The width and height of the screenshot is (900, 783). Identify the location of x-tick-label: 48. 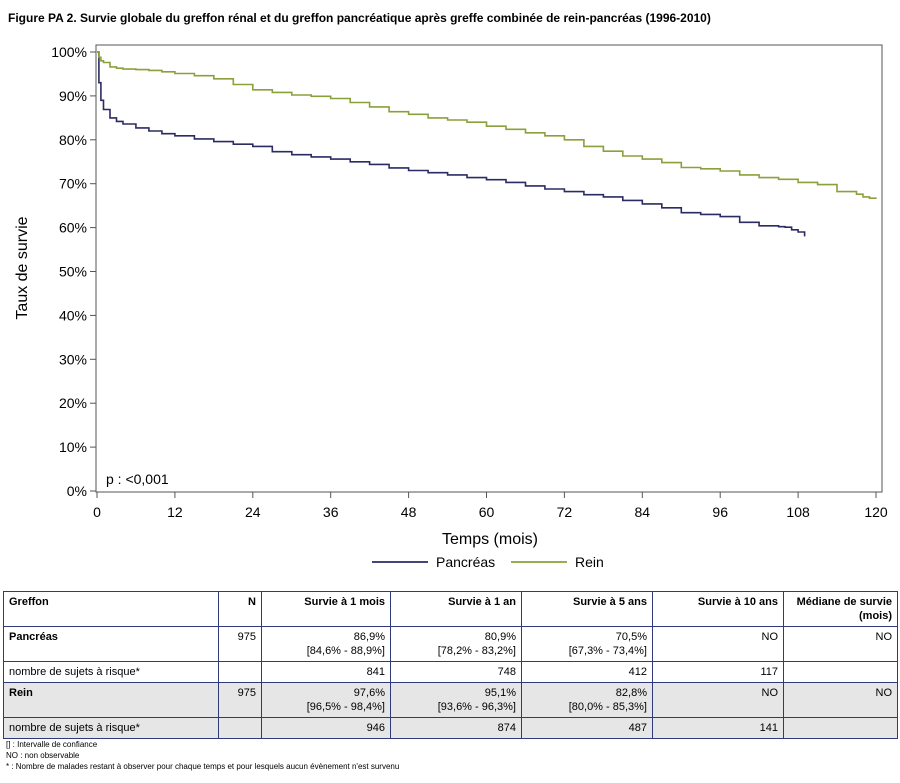
(409, 512).